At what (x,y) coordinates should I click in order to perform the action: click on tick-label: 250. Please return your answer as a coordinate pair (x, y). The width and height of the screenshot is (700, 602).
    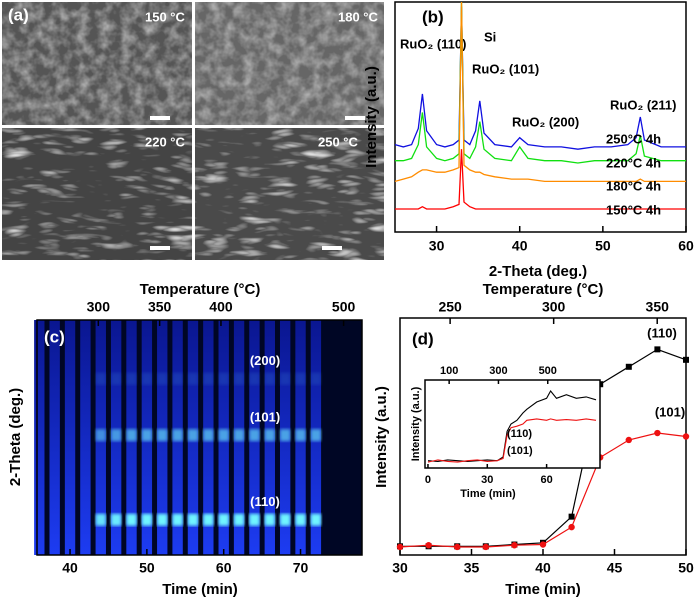
    Looking at the image, I should click on (450, 307).